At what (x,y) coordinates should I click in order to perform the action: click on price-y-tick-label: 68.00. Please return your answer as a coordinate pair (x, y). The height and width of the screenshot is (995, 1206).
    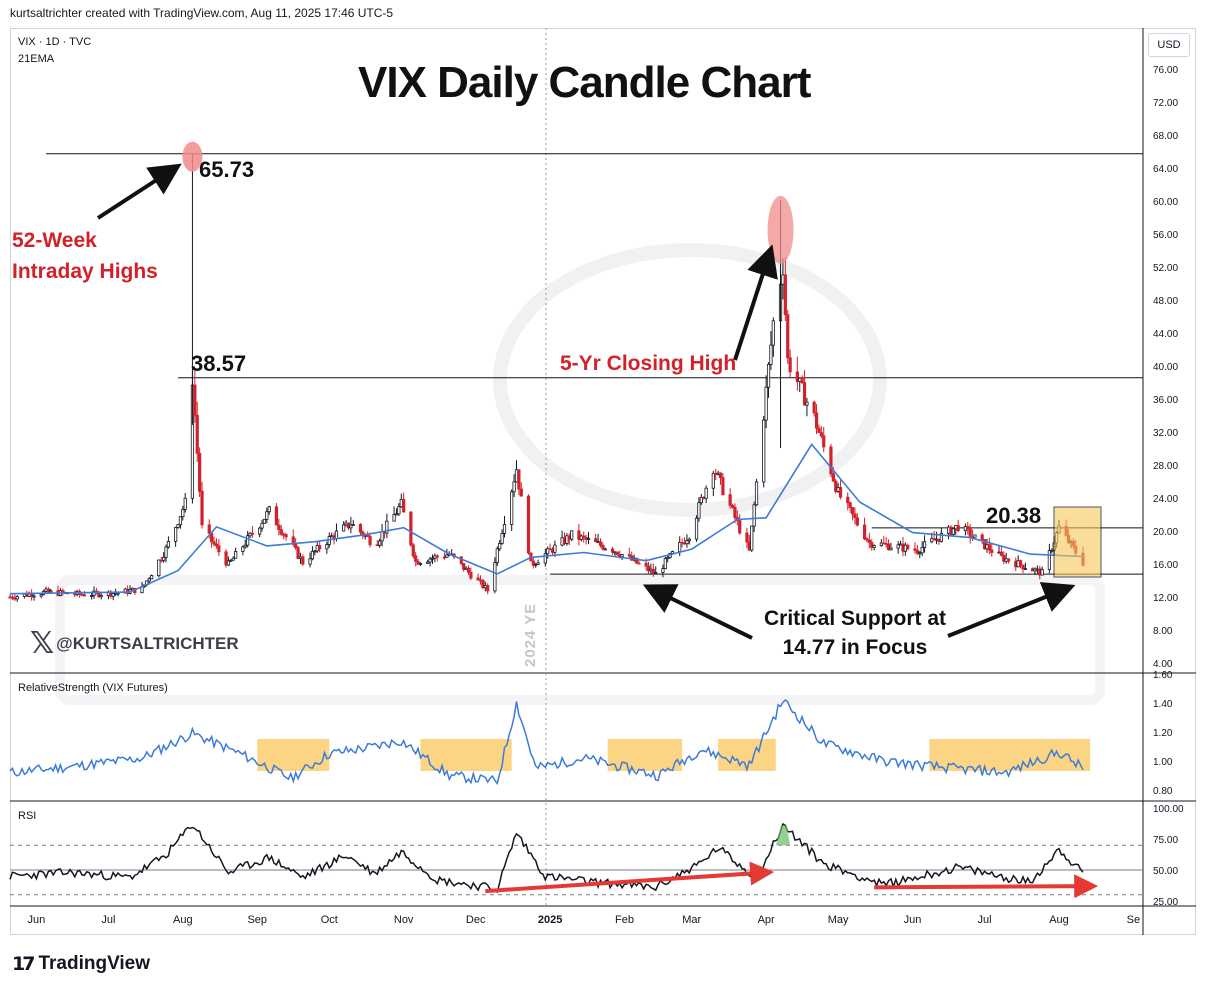
    Looking at the image, I should click on (1165, 136).